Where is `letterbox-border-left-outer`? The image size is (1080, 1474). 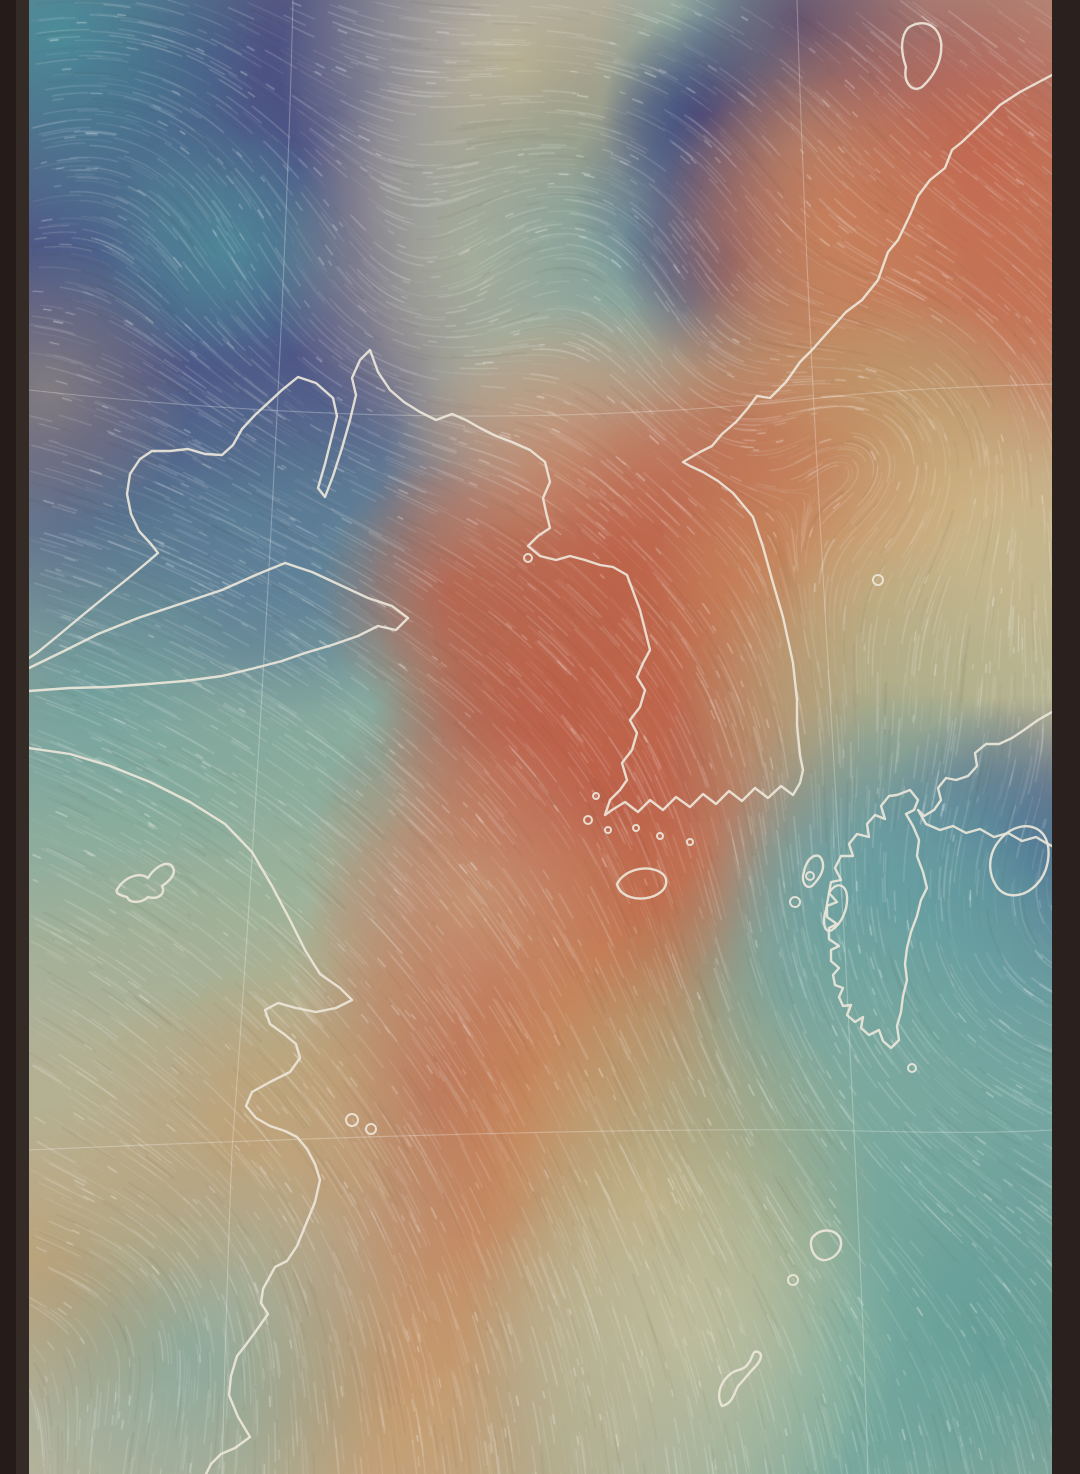
letterbox-border-left-outer is located at coordinates (8, 737).